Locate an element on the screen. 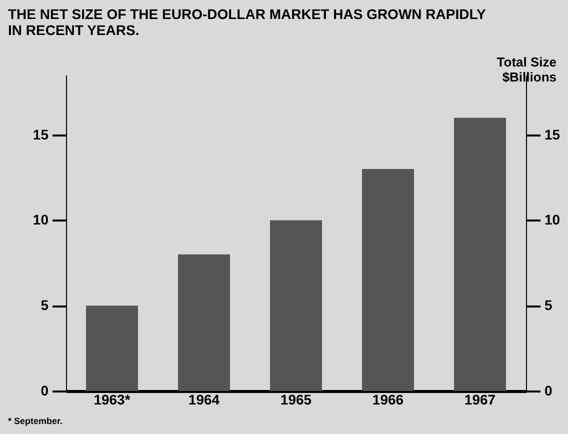  x-tick-label: 1966 is located at coordinates (388, 400).